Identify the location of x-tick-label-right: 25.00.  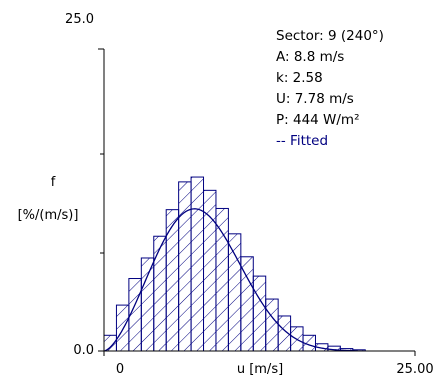
(414, 369).